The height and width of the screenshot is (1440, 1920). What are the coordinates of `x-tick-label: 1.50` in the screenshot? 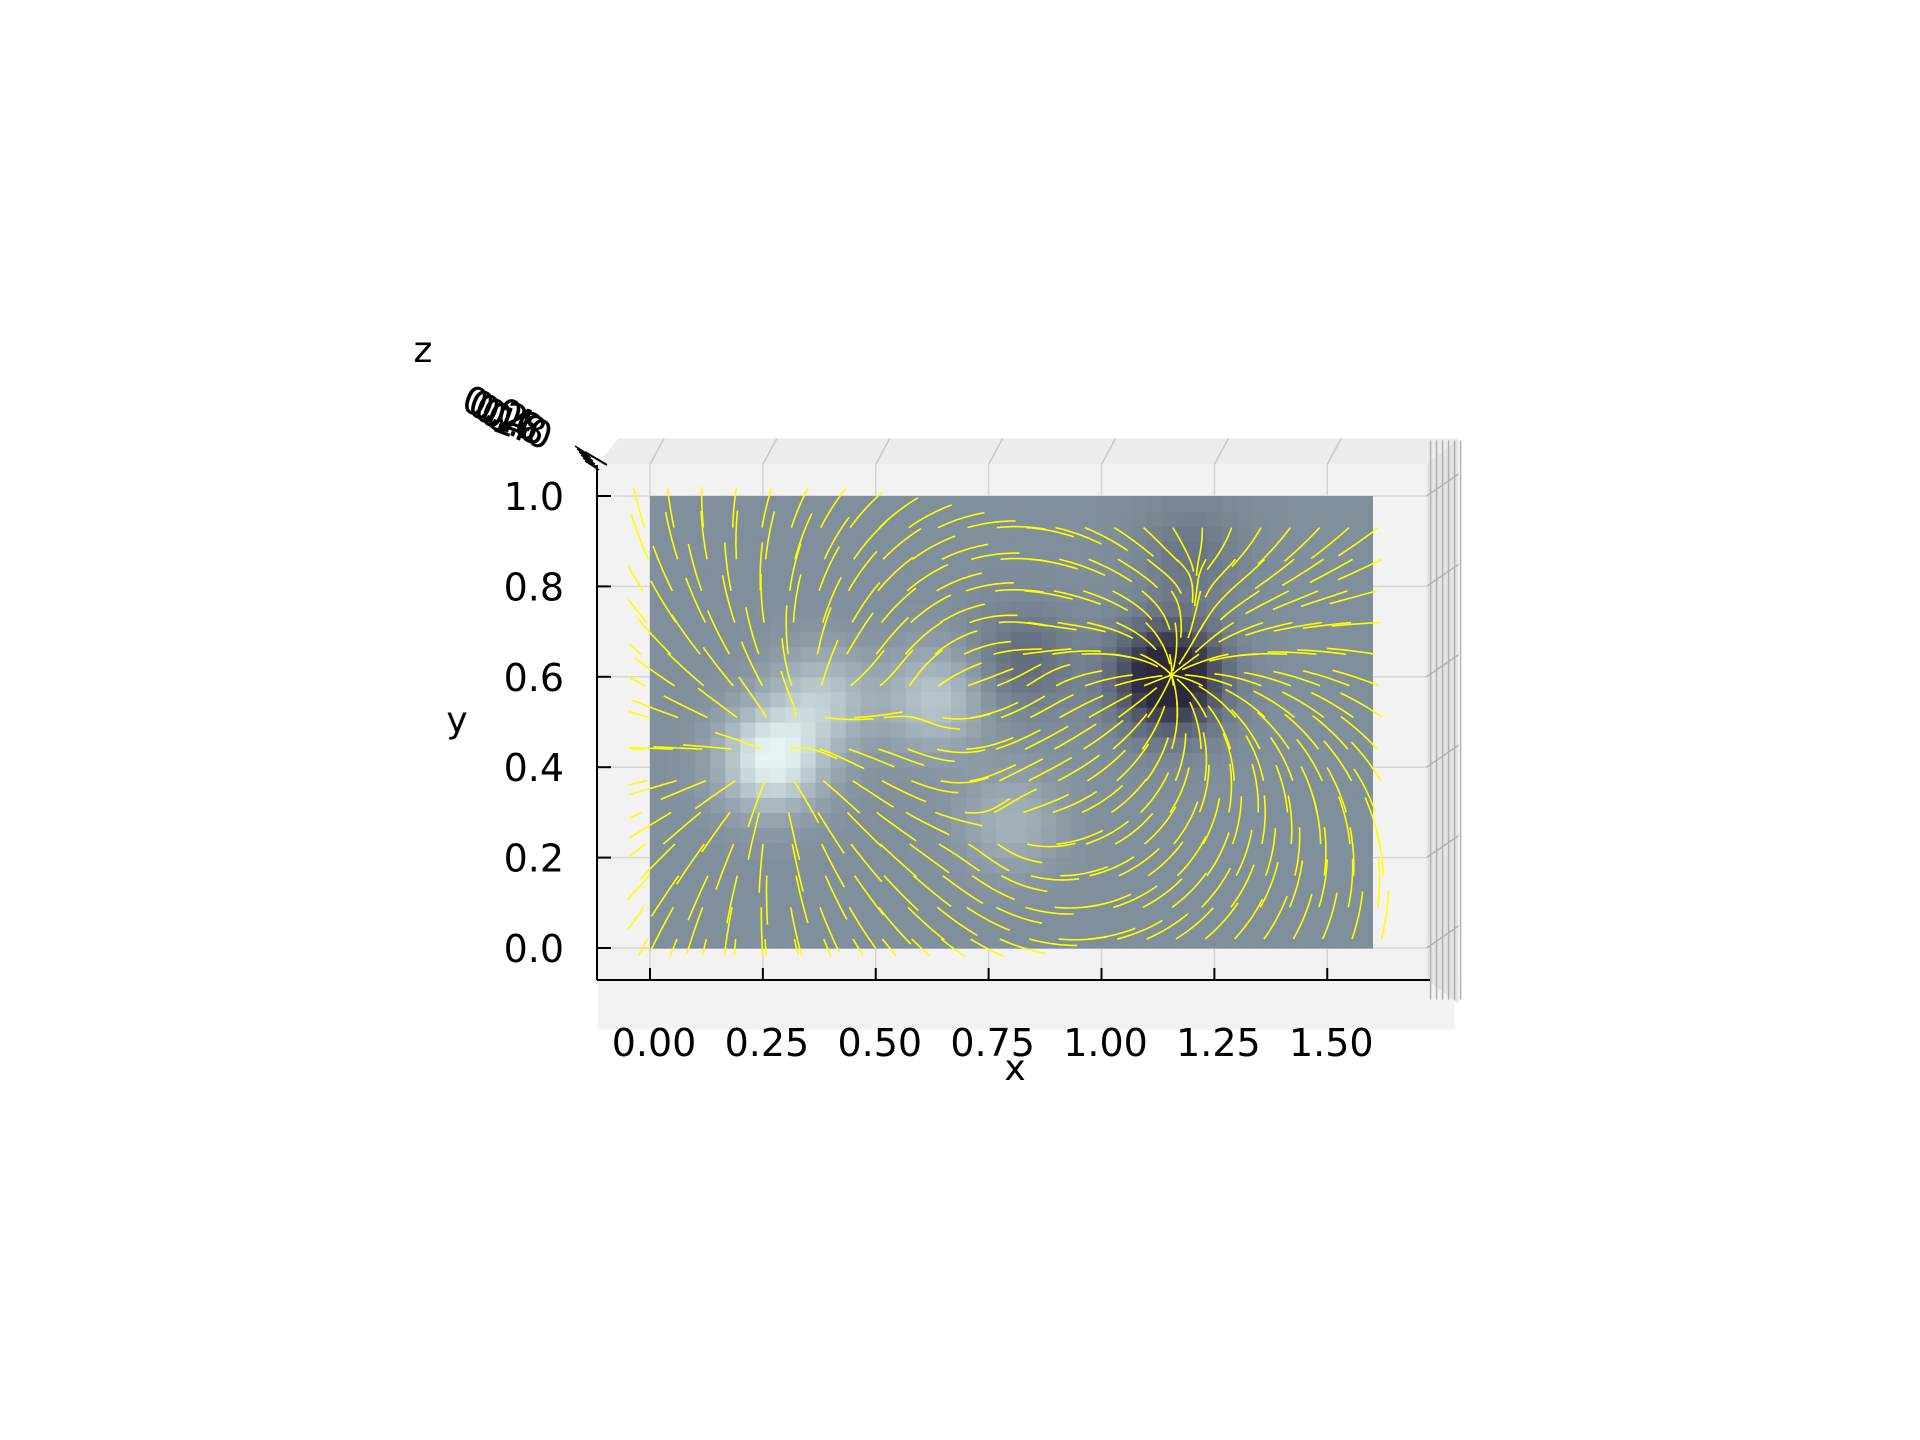 It's located at (1331, 1043).